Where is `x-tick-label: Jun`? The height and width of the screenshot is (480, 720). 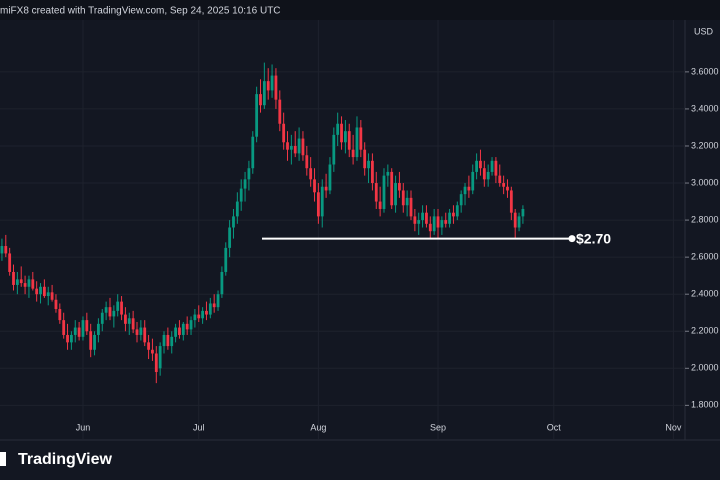
x-tick-label: Jun is located at coordinates (83, 427).